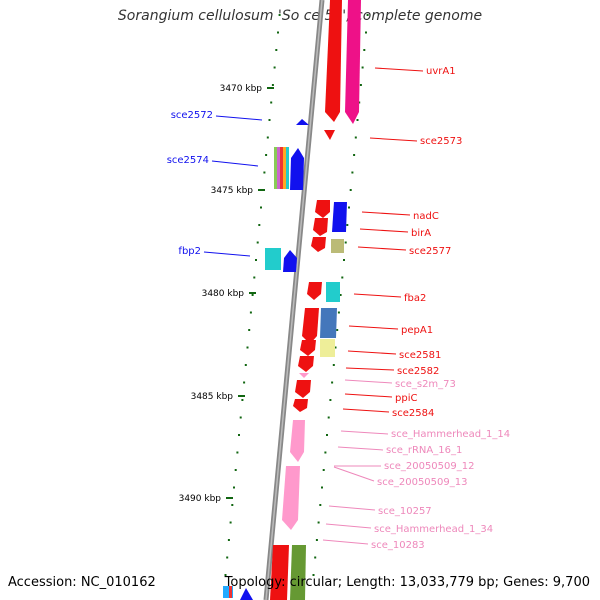 The width and height of the screenshot is (600, 600). I want to click on gene-block-sce2574-green, so click(275, 168).